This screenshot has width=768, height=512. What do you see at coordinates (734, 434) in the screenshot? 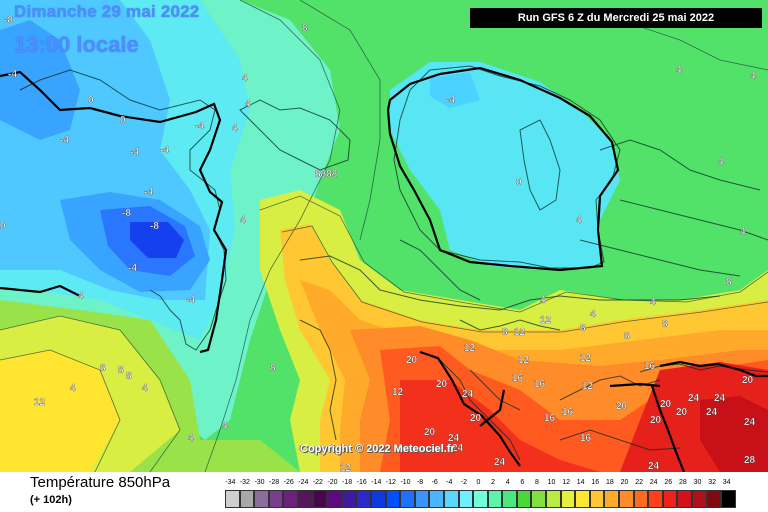
I see `field-26c` at bounding box center [734, 434].